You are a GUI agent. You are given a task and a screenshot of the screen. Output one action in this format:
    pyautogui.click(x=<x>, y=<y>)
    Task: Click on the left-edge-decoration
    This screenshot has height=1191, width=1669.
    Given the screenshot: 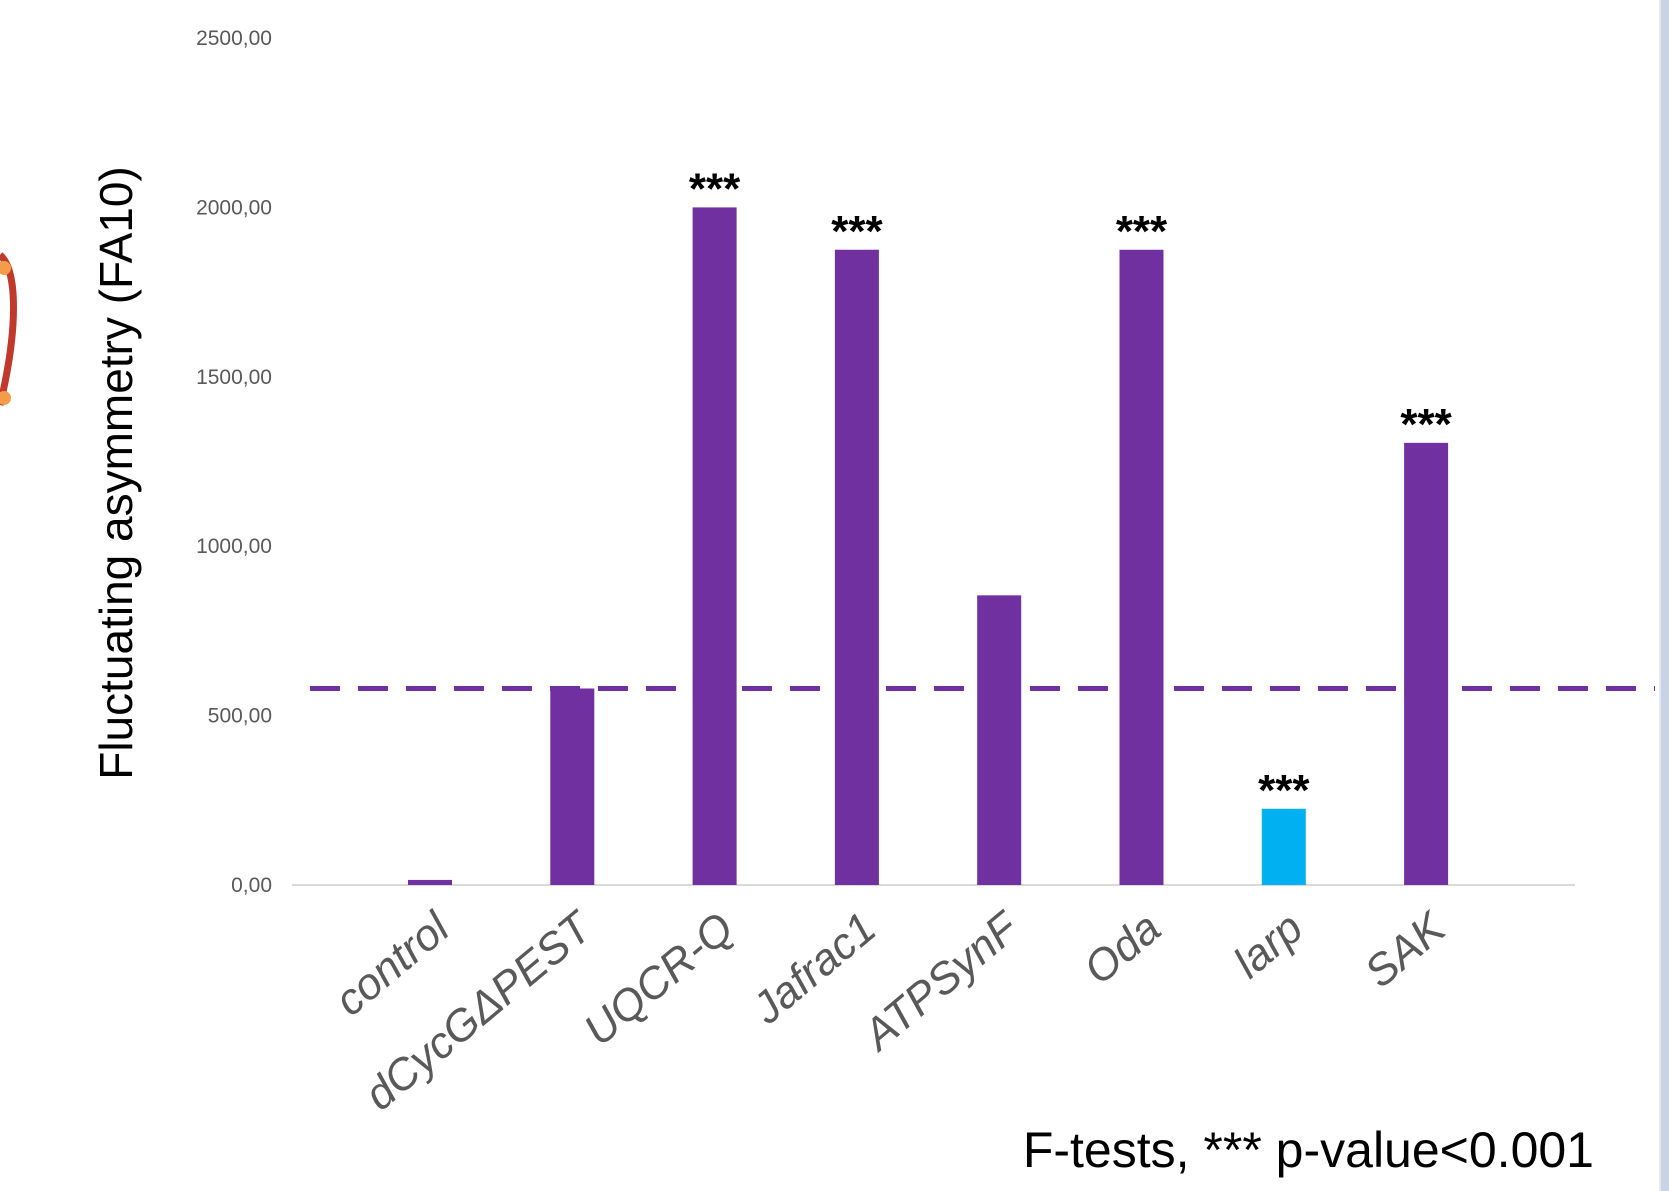 What is the action you would take?
    pyautogui.click(x=8, y=329)
    